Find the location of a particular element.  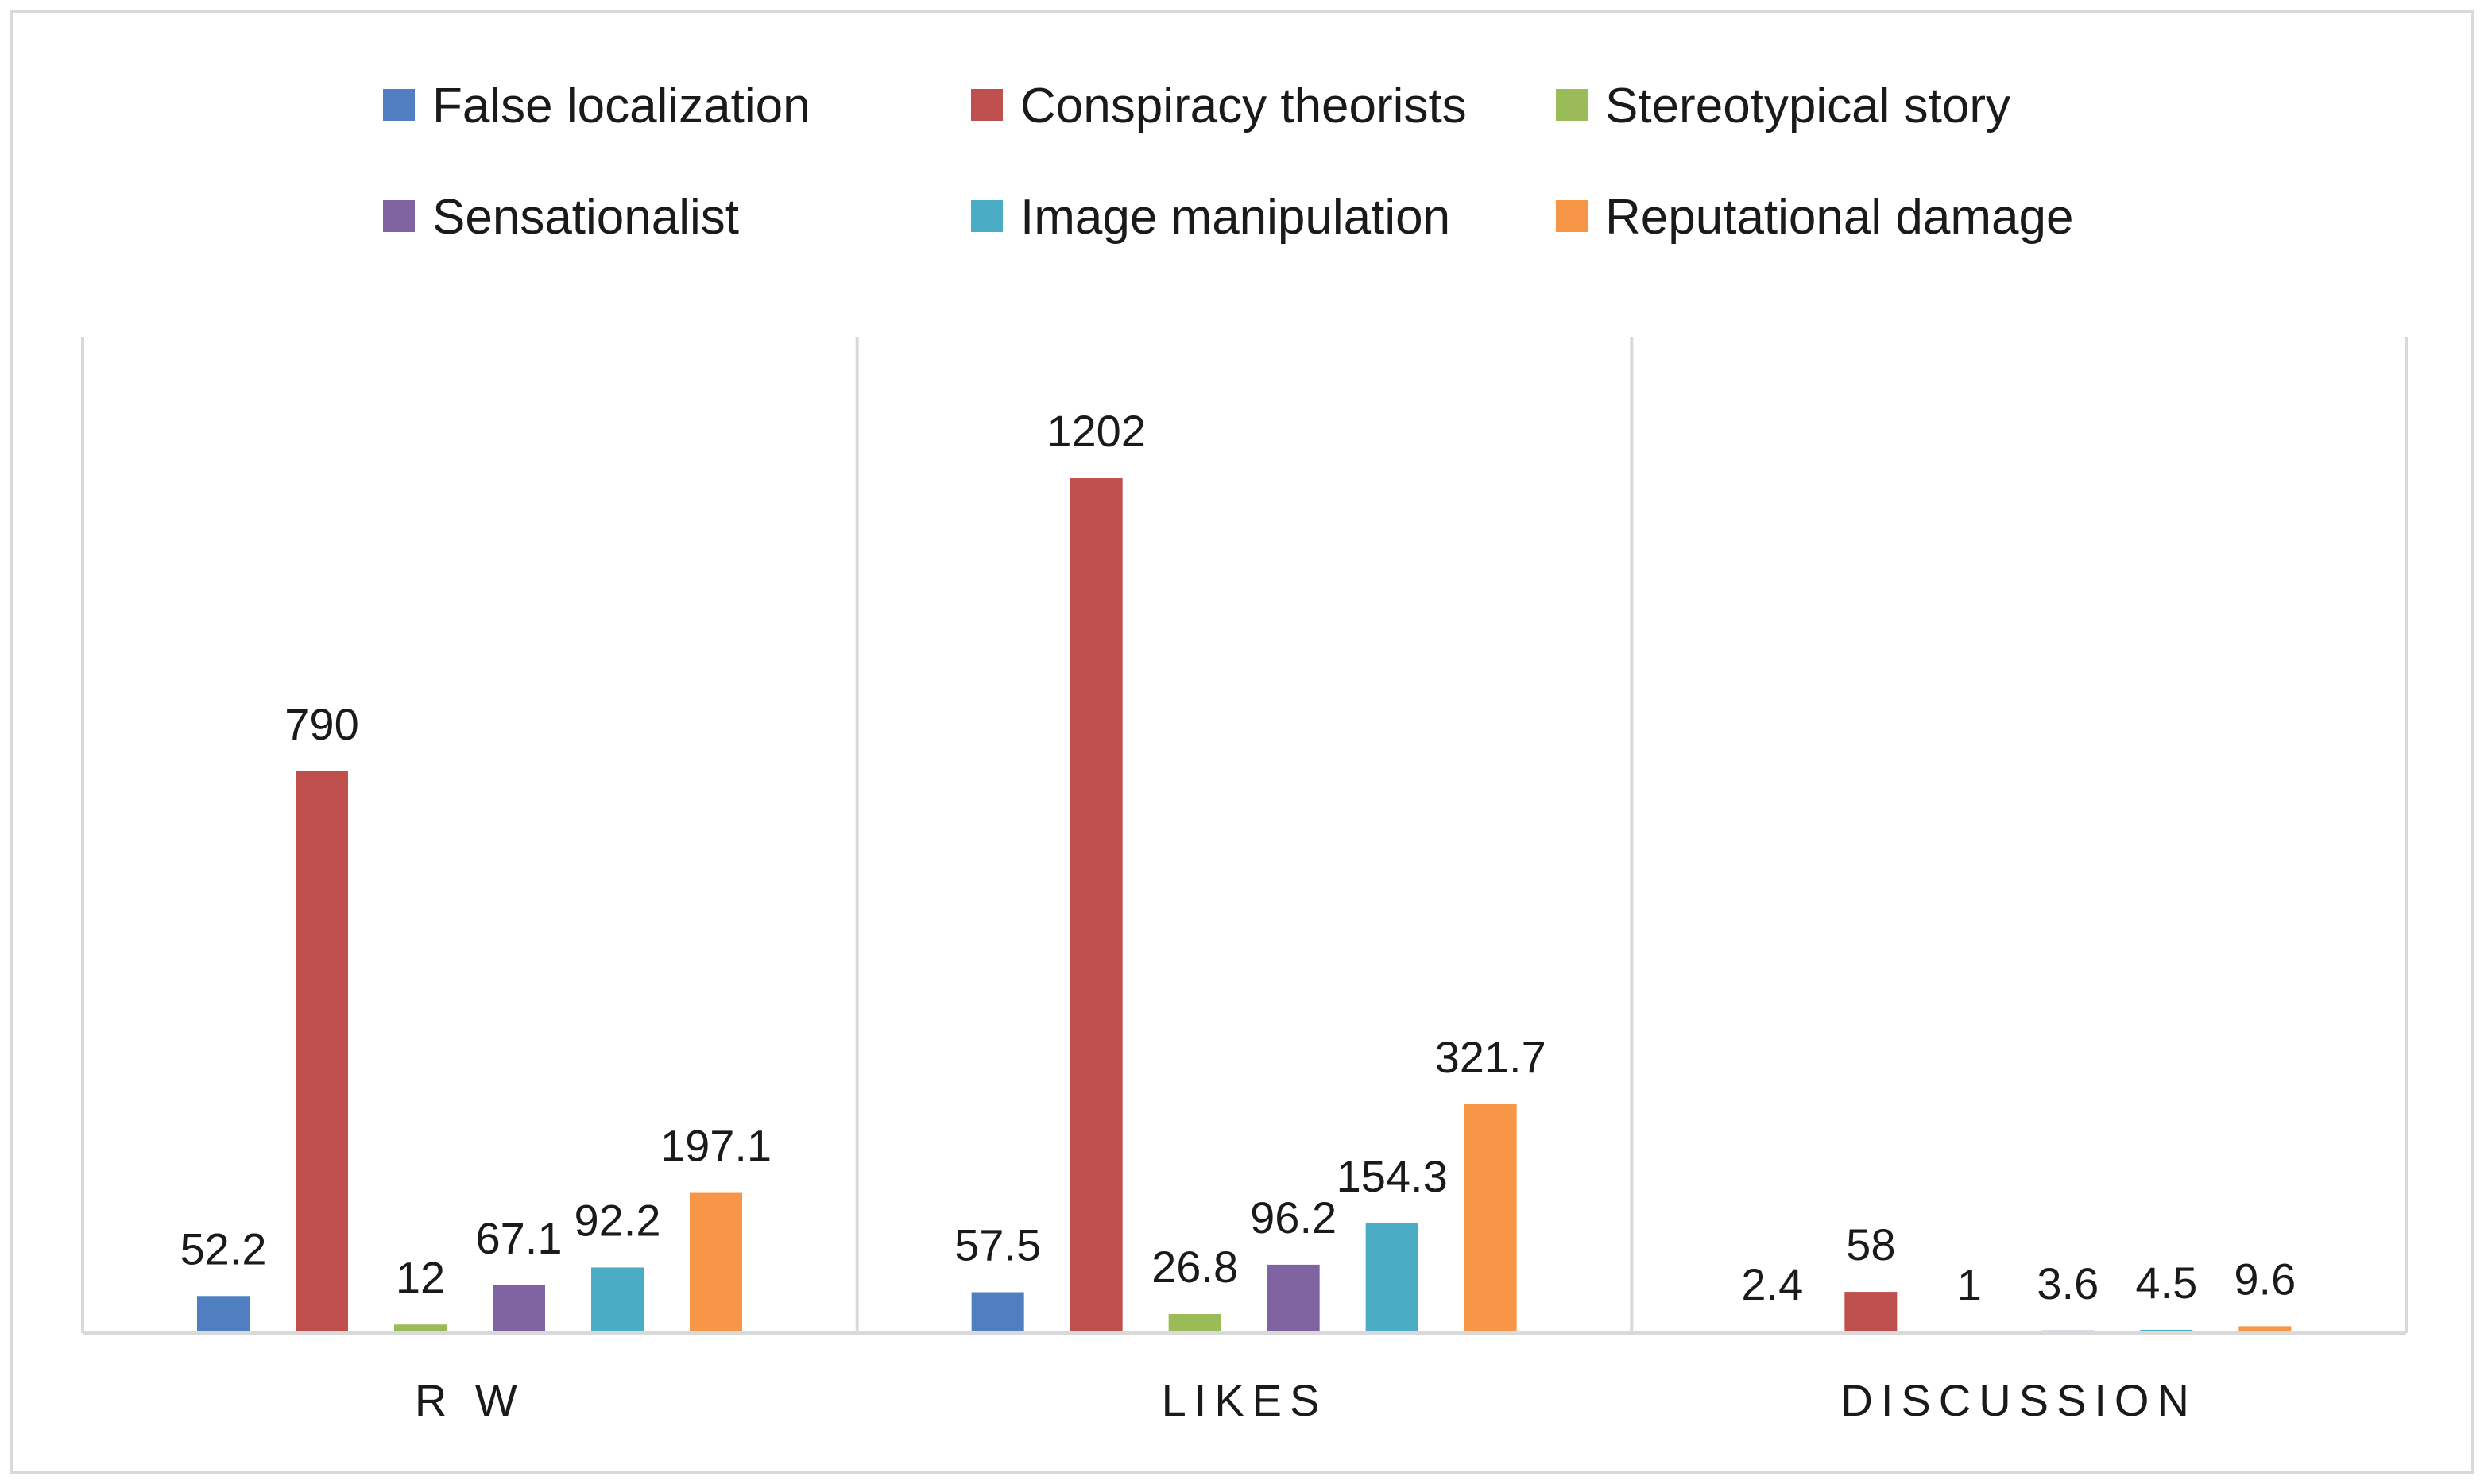

bar-likes-conspiracy-theorists is located at coordinates (1096, 905).